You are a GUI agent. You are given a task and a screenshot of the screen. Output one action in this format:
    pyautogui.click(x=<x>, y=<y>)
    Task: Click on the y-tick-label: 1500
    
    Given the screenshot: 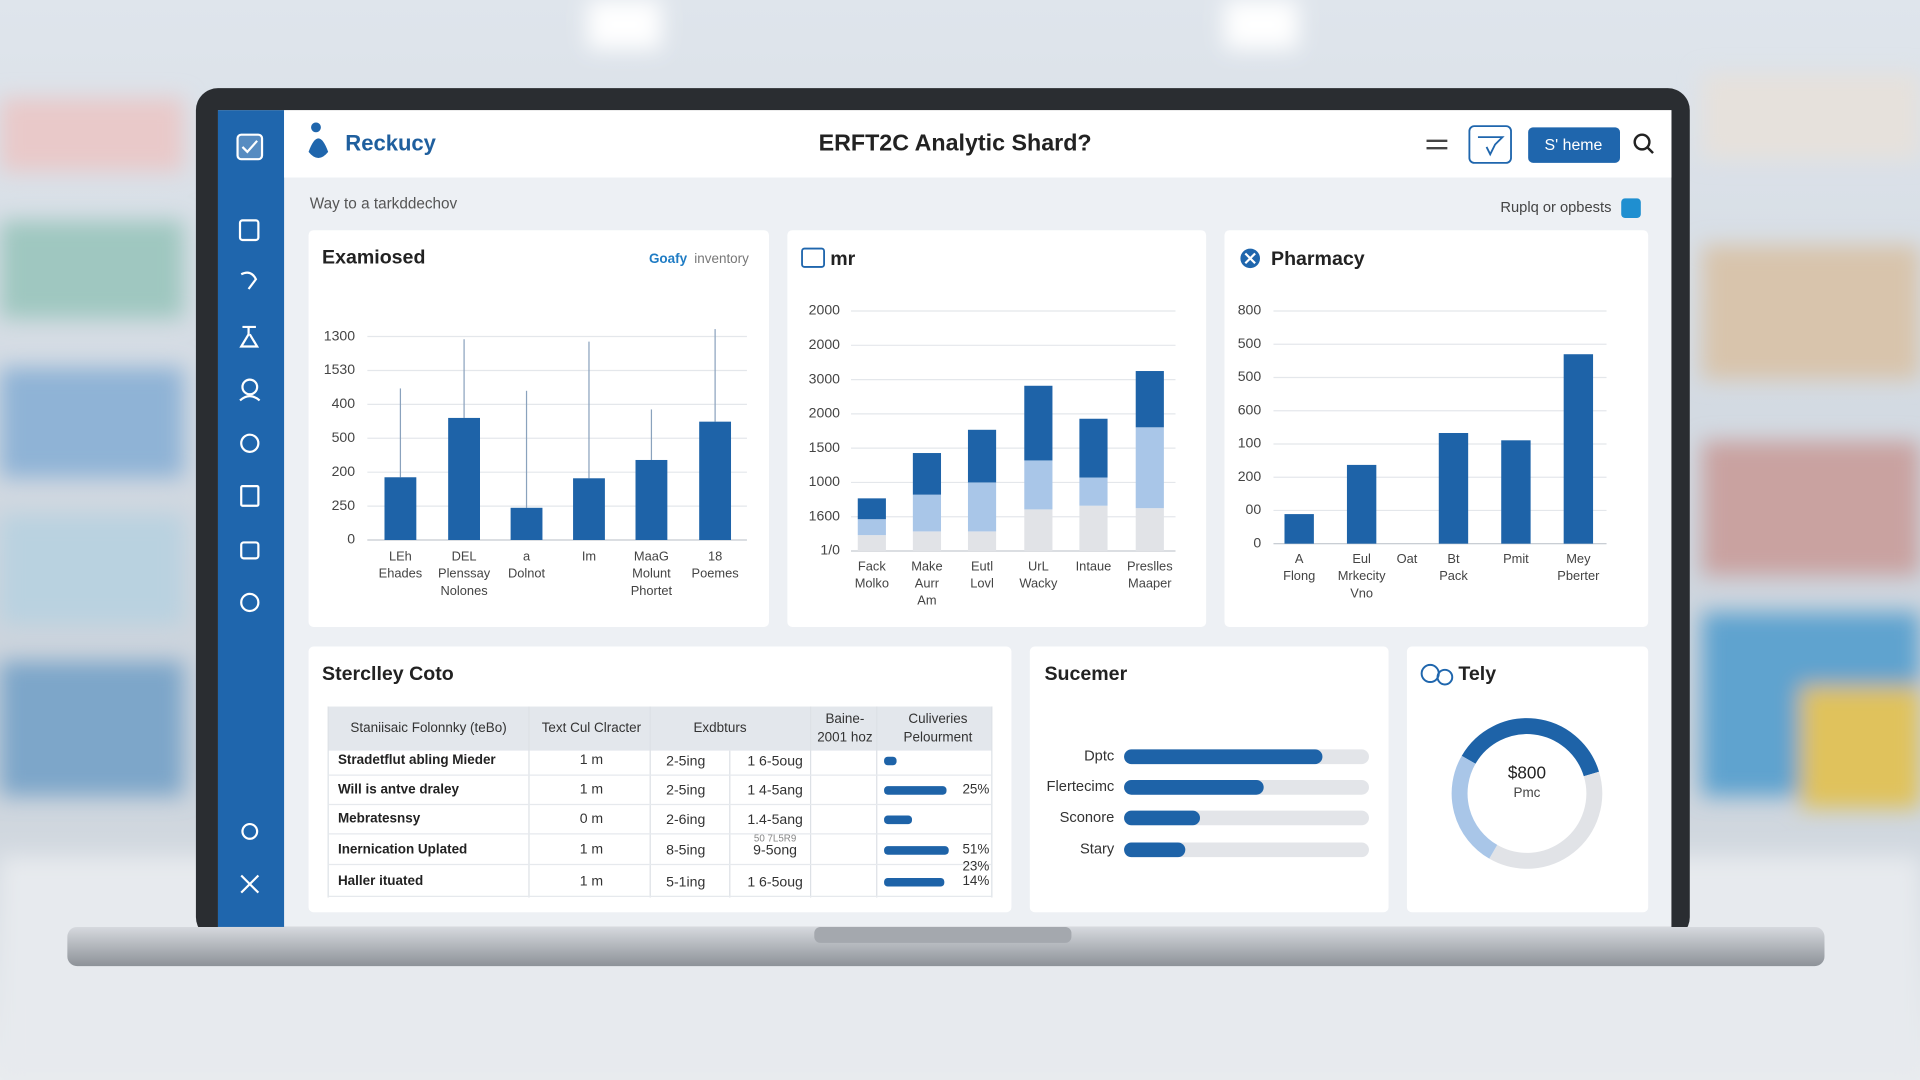 What is the action you would take?
    pyautogui.click(x=824, y=447)
    